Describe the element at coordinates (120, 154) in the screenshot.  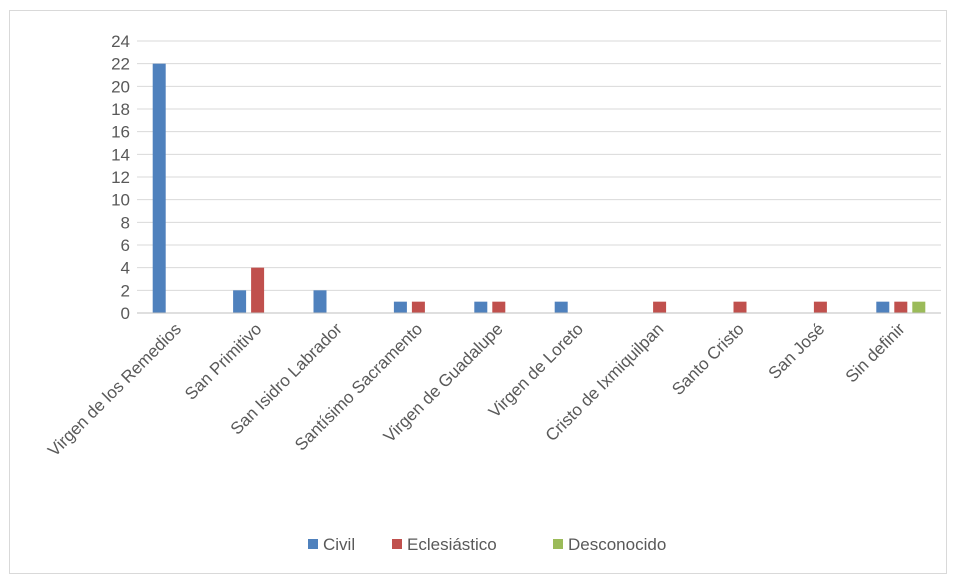
I see `y-tick-label: 14` at that location.